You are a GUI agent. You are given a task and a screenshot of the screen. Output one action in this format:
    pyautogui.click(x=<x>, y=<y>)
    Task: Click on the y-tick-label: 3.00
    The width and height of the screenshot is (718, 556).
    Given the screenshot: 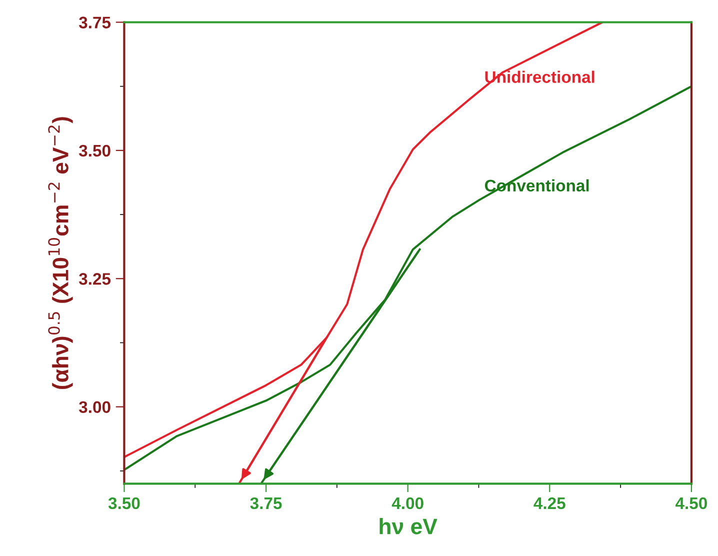 What is the action you would take?
    pyautogui.click(x=94, y=407)
    